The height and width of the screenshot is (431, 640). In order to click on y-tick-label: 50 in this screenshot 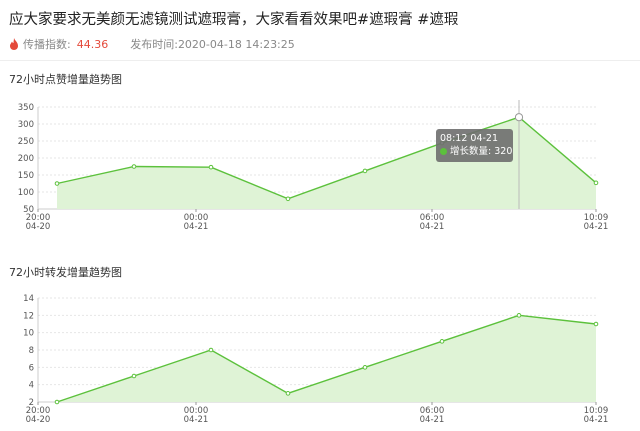, I will do `click(28, 210)`.